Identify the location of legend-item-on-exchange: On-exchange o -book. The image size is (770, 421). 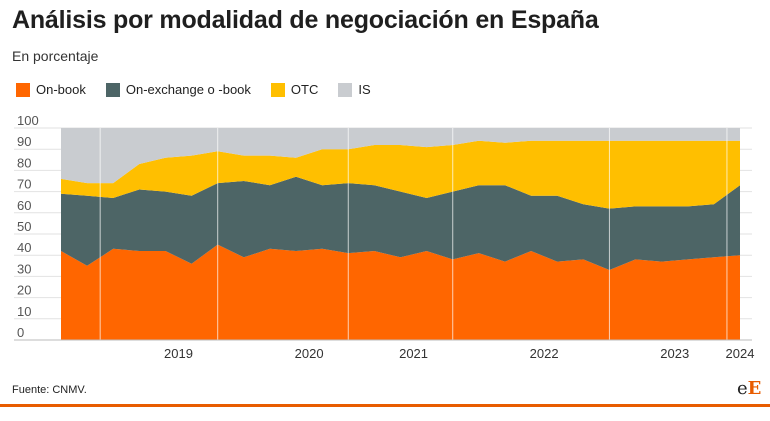
(178, 89).